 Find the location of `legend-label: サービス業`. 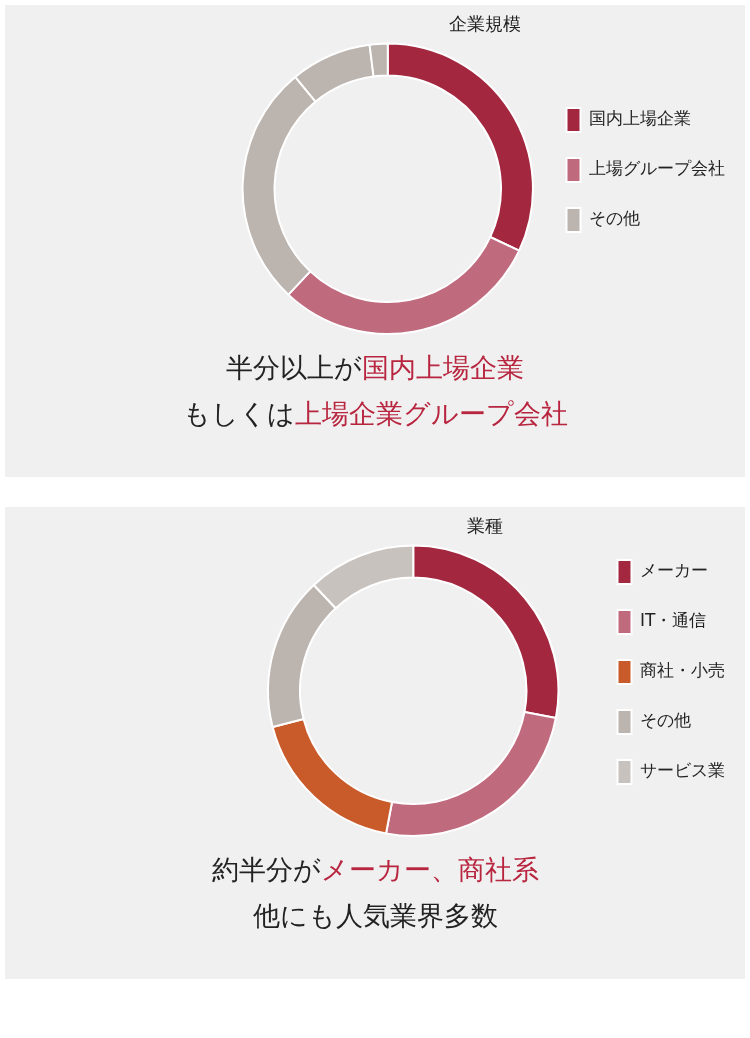

legend-label: サービス業 is located at coordinates (682, 770).